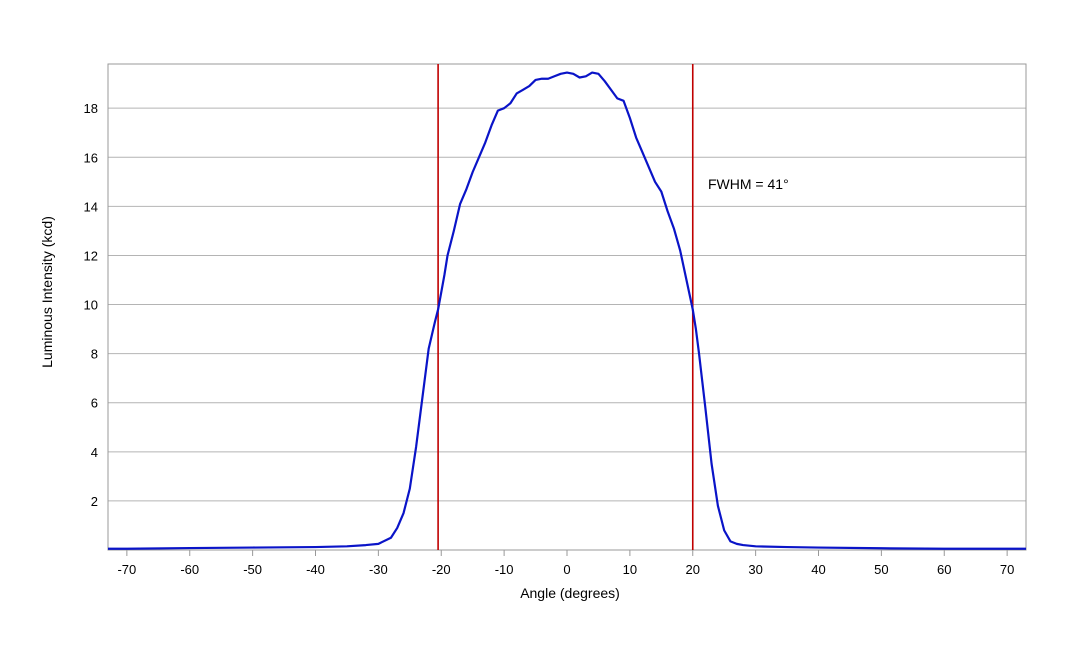  I want to click on y-tick-label: 10, so click(91, 305).